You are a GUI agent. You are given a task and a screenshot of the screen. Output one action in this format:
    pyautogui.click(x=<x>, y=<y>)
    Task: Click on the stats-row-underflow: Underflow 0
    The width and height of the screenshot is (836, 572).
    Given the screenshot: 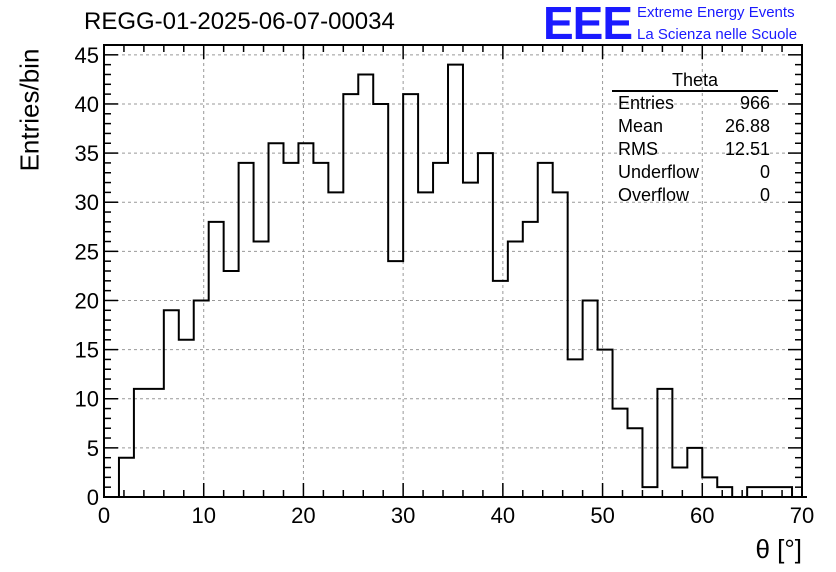 What is the action you would take?
    pyautogui.click(x=695, y=172)
    